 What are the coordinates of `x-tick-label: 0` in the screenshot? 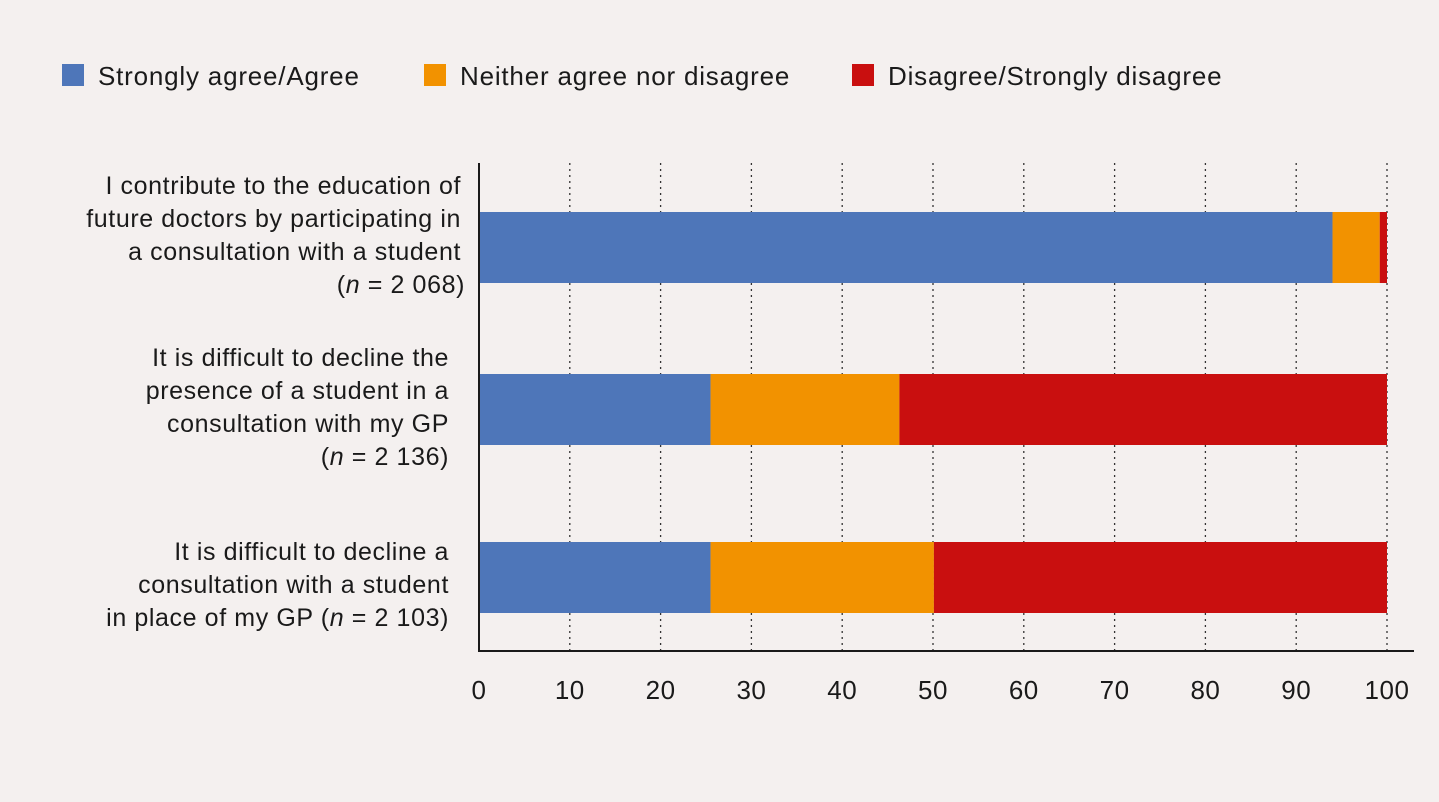 It's located at (479, 690).